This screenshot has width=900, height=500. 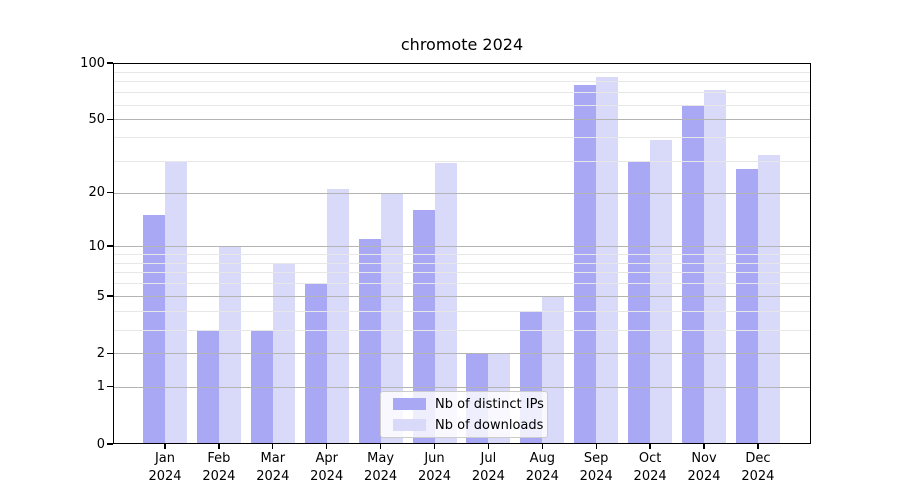 I want to click on bar-downloads-feb, so click(x=229, y=345).